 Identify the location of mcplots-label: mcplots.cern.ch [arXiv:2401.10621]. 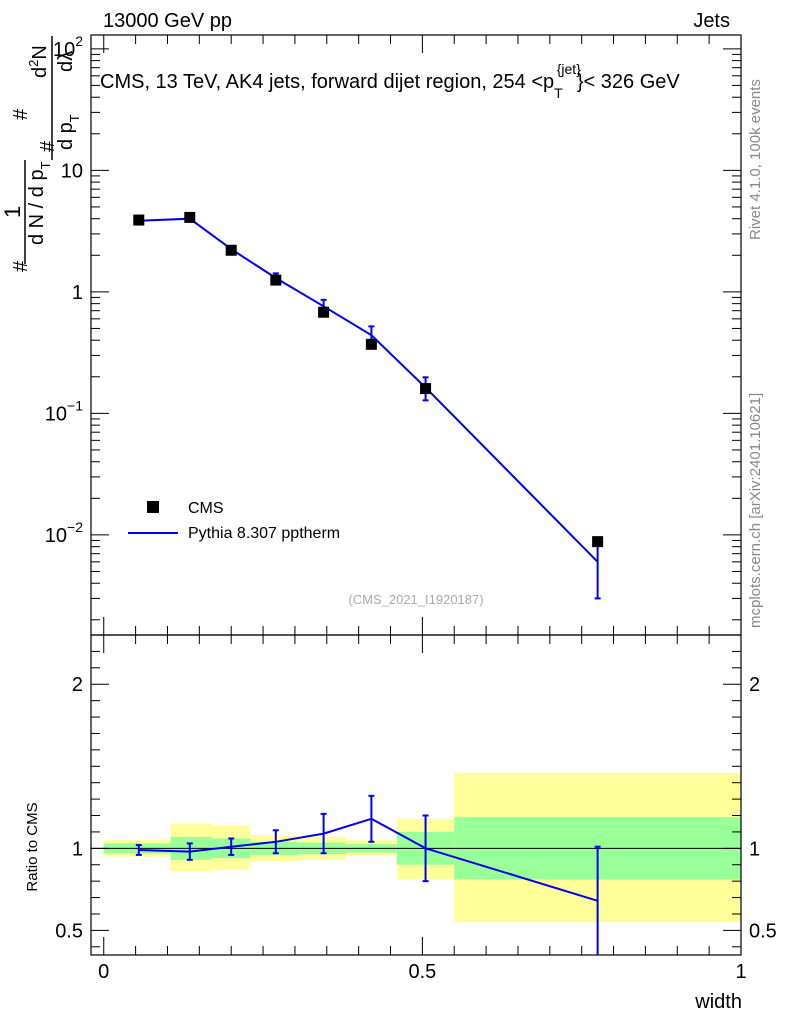
(755, 510).